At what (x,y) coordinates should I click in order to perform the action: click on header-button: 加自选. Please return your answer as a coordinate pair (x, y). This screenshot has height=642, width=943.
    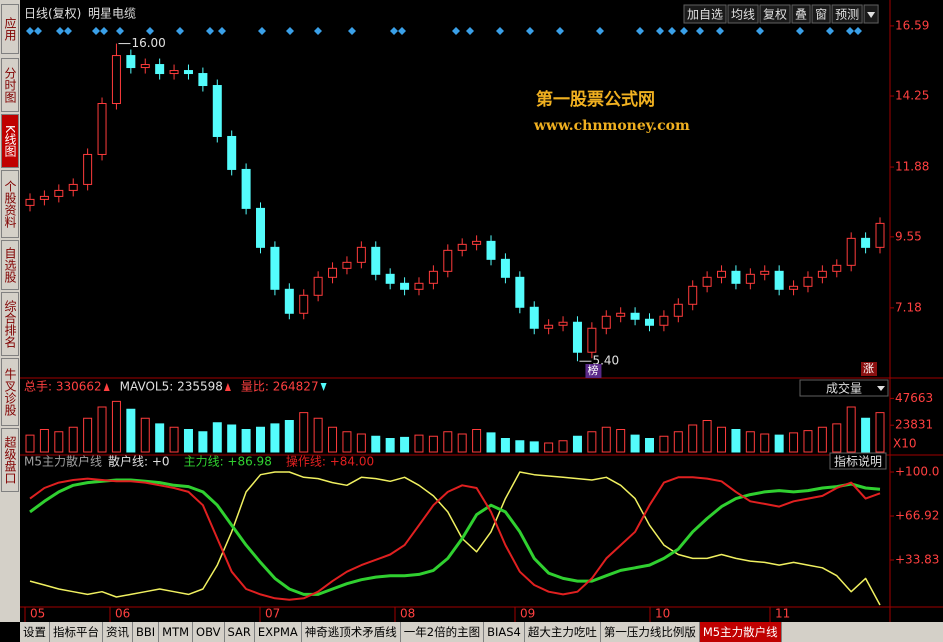
    Looking at the image, I should click on (705, 14).